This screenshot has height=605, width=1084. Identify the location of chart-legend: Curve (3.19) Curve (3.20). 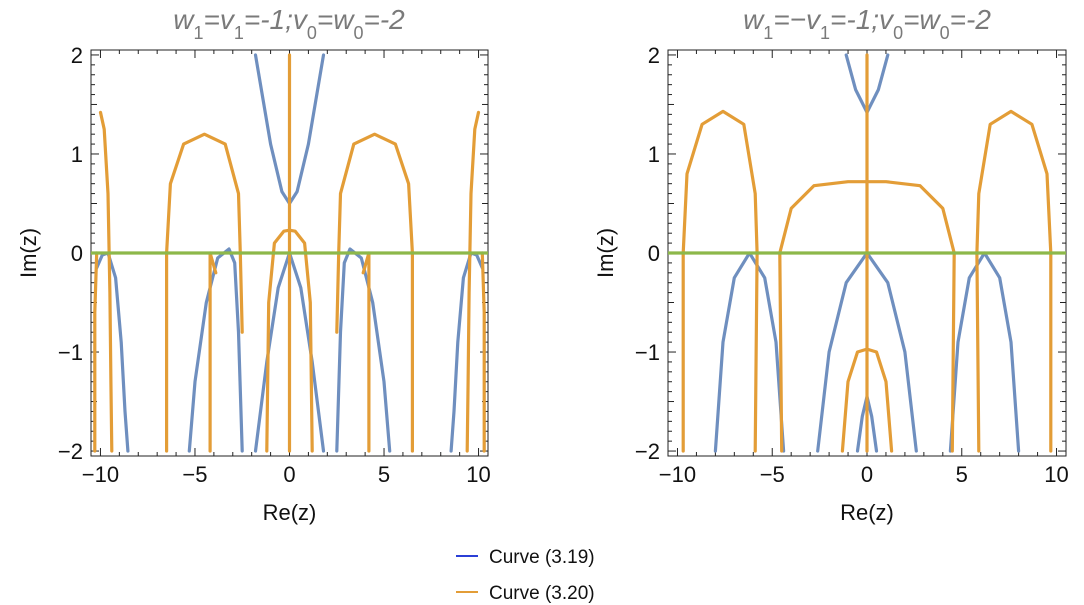
(525, 575).